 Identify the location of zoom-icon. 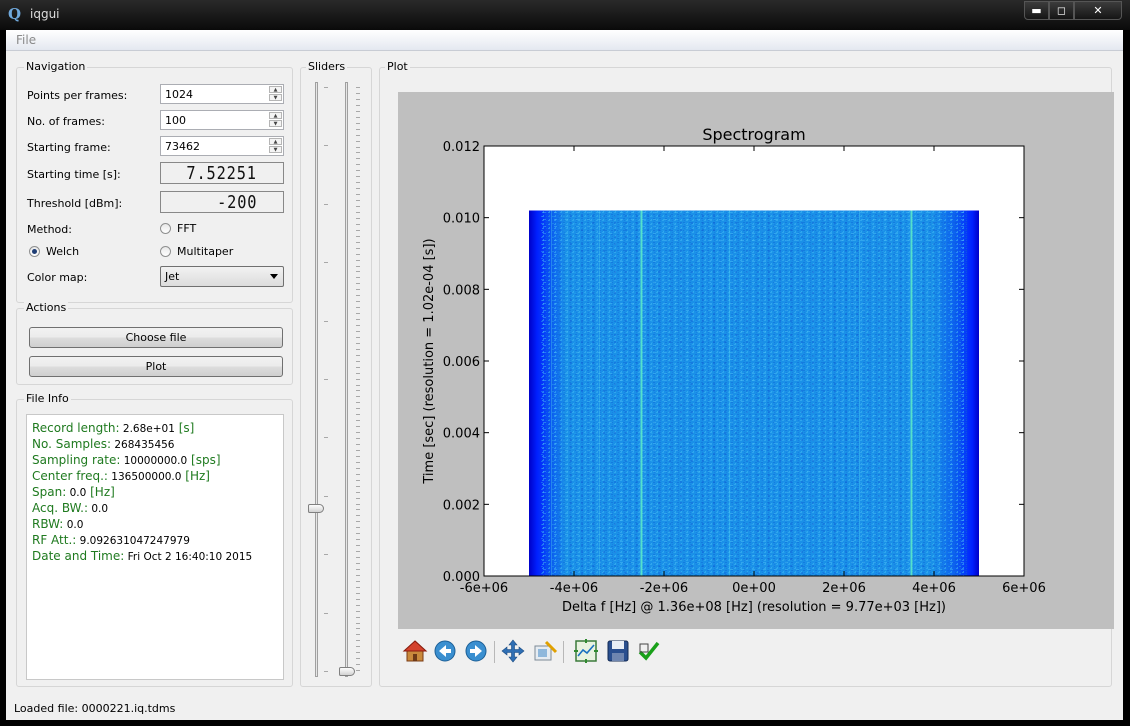
(545, 651).